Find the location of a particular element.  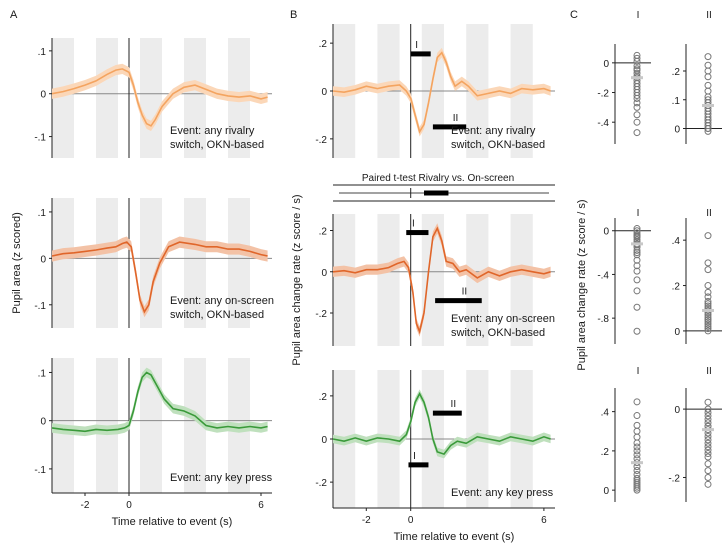

scatter-y-tick-label: 0 is located at coordinates (606, 232).